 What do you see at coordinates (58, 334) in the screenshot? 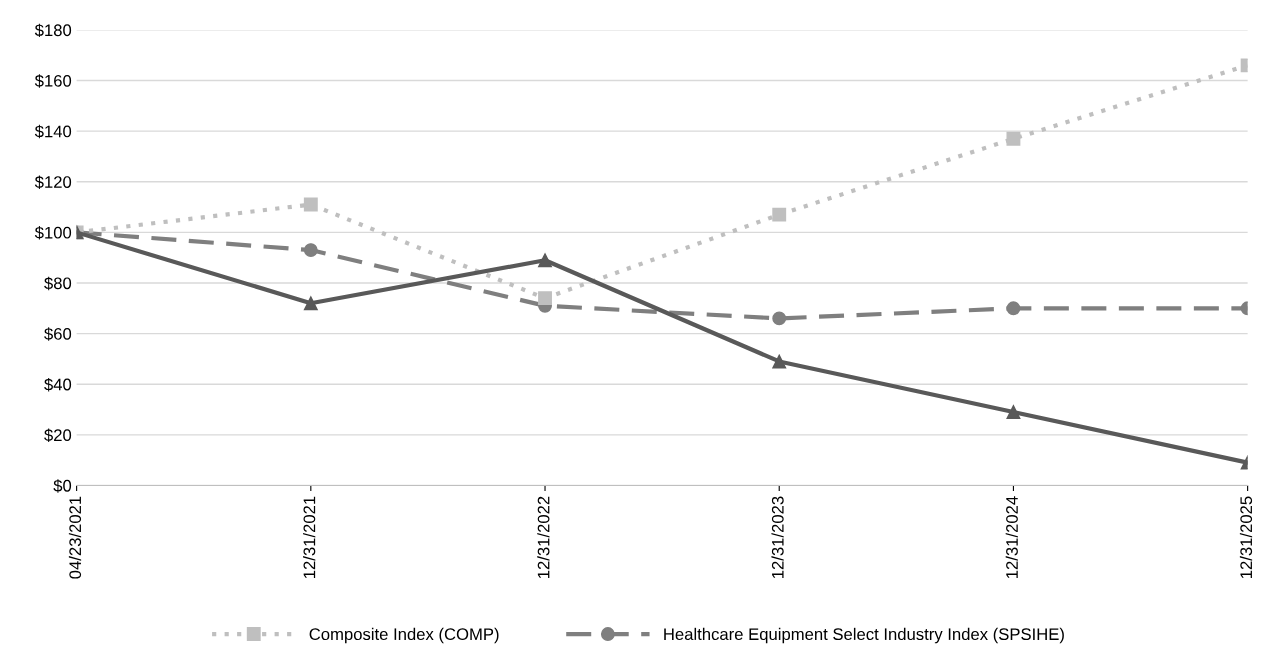
I see `y-tick-label: $60` at bounding box center [58, 334].